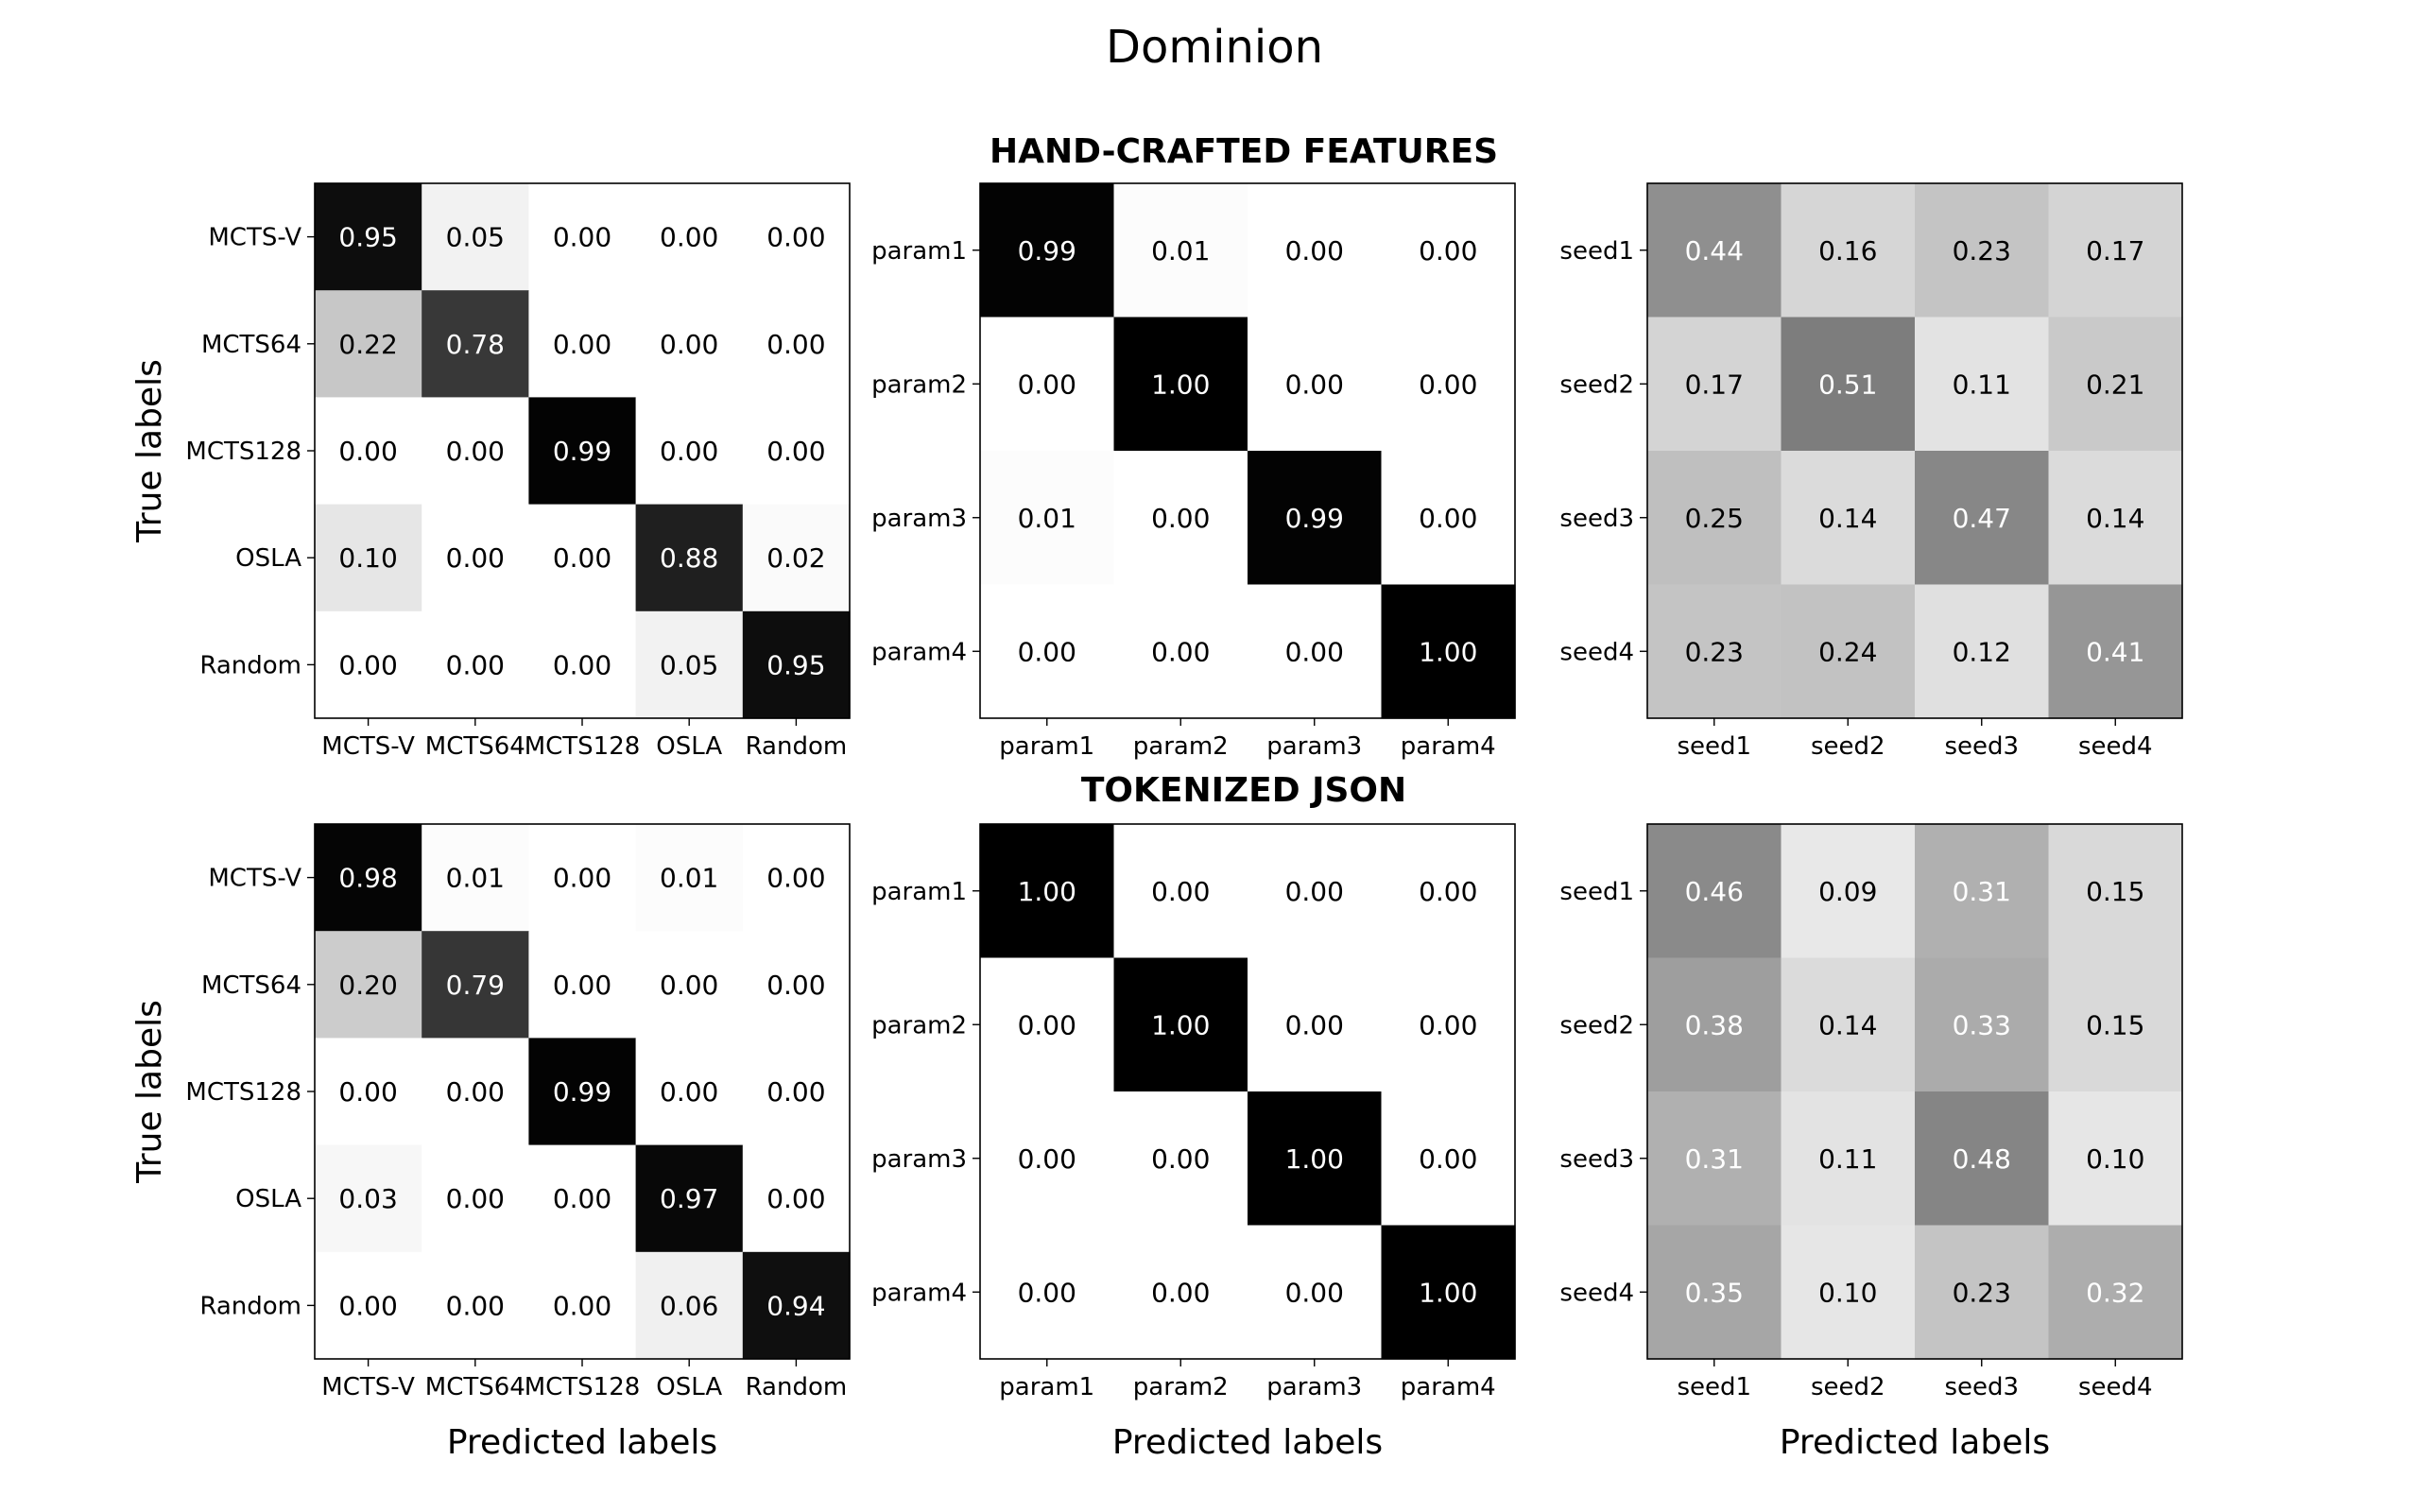 This screenshot has width=2410, height=1512. What do you see at coordinates (1847, 518) in the screenshot?
I see `cell-value-label: 0.14` at bounding box center [1847, 518].